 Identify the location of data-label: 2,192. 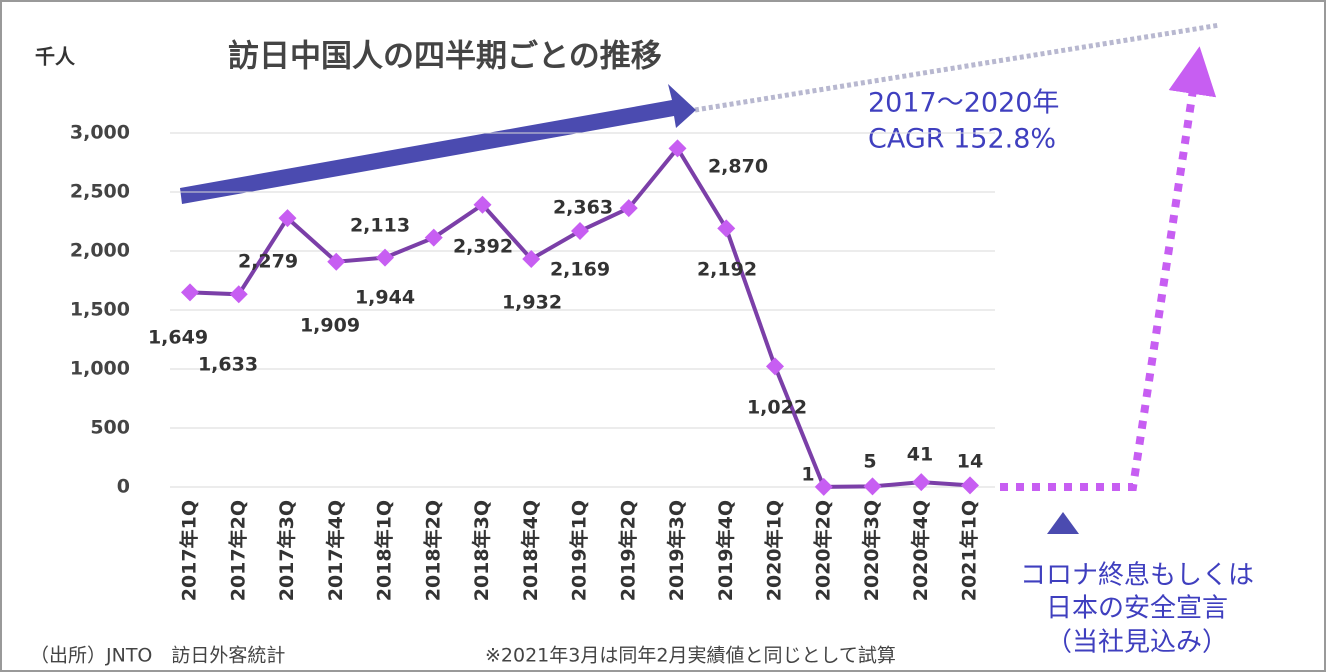
(727, 270).